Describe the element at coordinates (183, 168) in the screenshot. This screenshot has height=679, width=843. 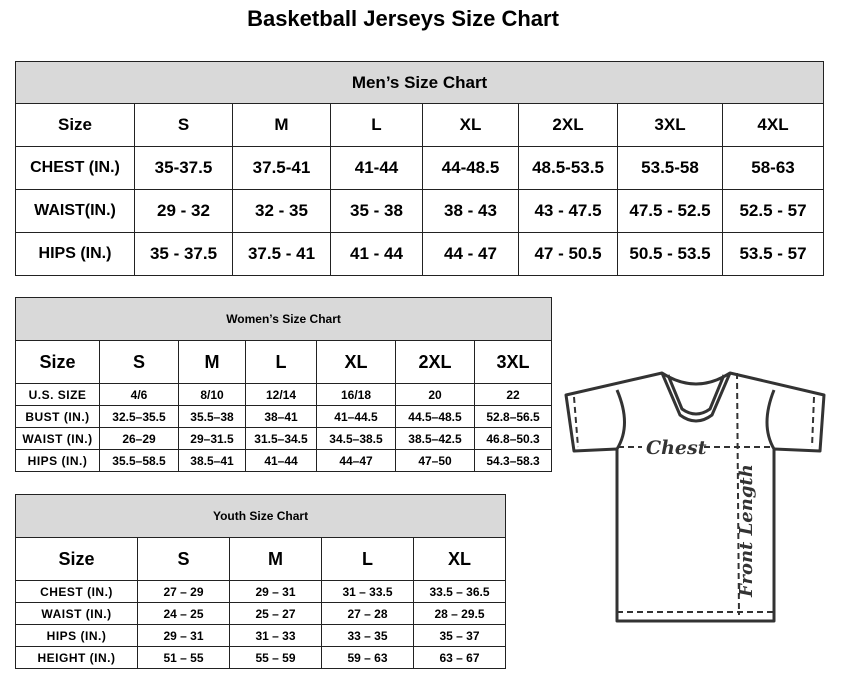
I see `table-cell: 35-37.5` at that location.